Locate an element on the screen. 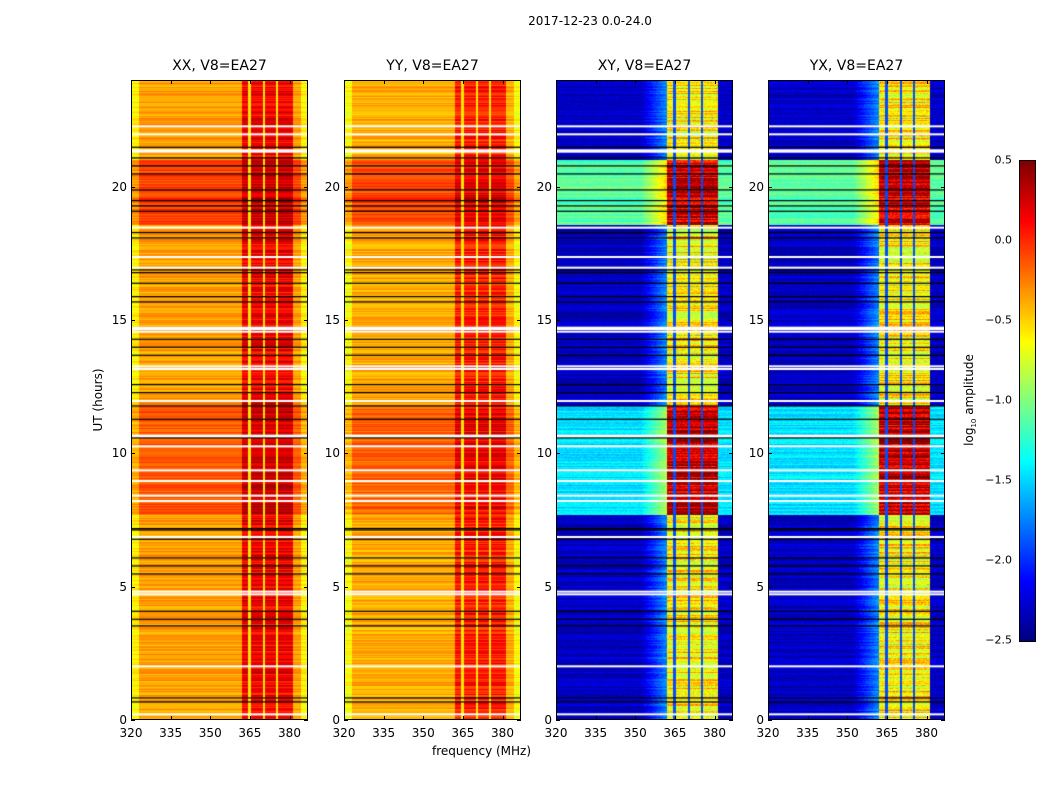  panel-title: XY, V8=EA27 is located at coordinates (644, 66).